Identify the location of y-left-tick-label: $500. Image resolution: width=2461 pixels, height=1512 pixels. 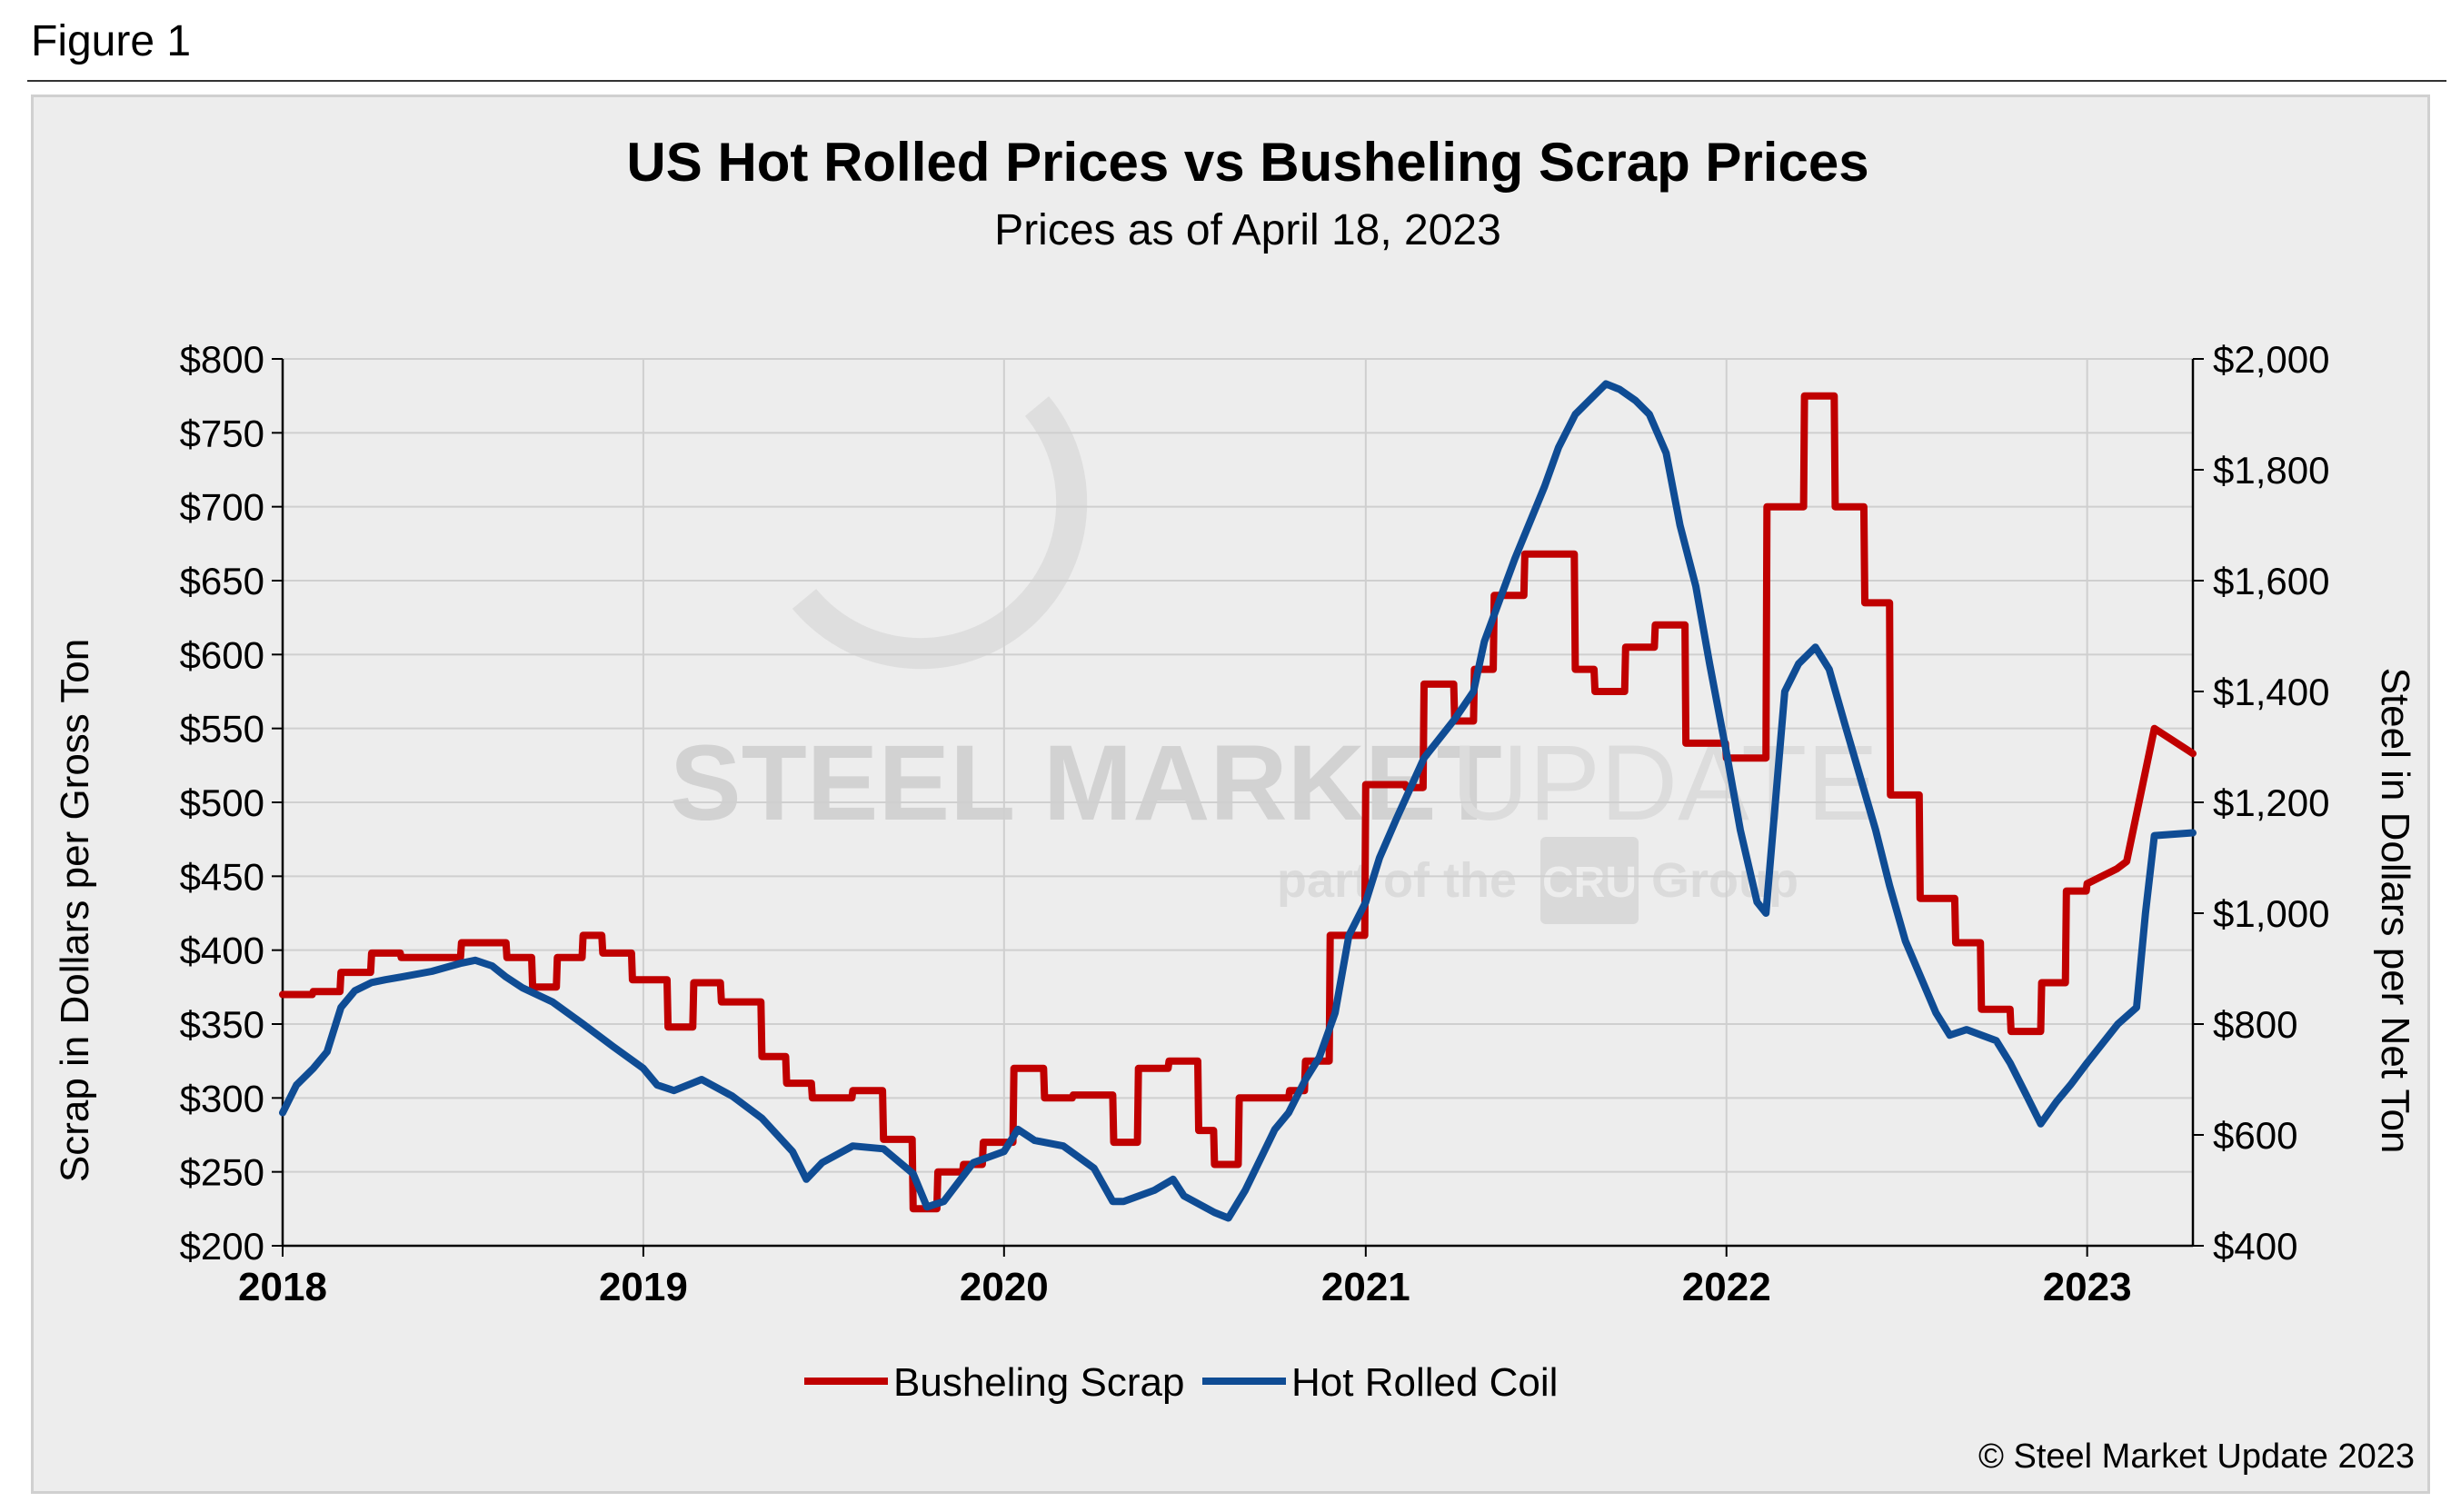
(222, 802).